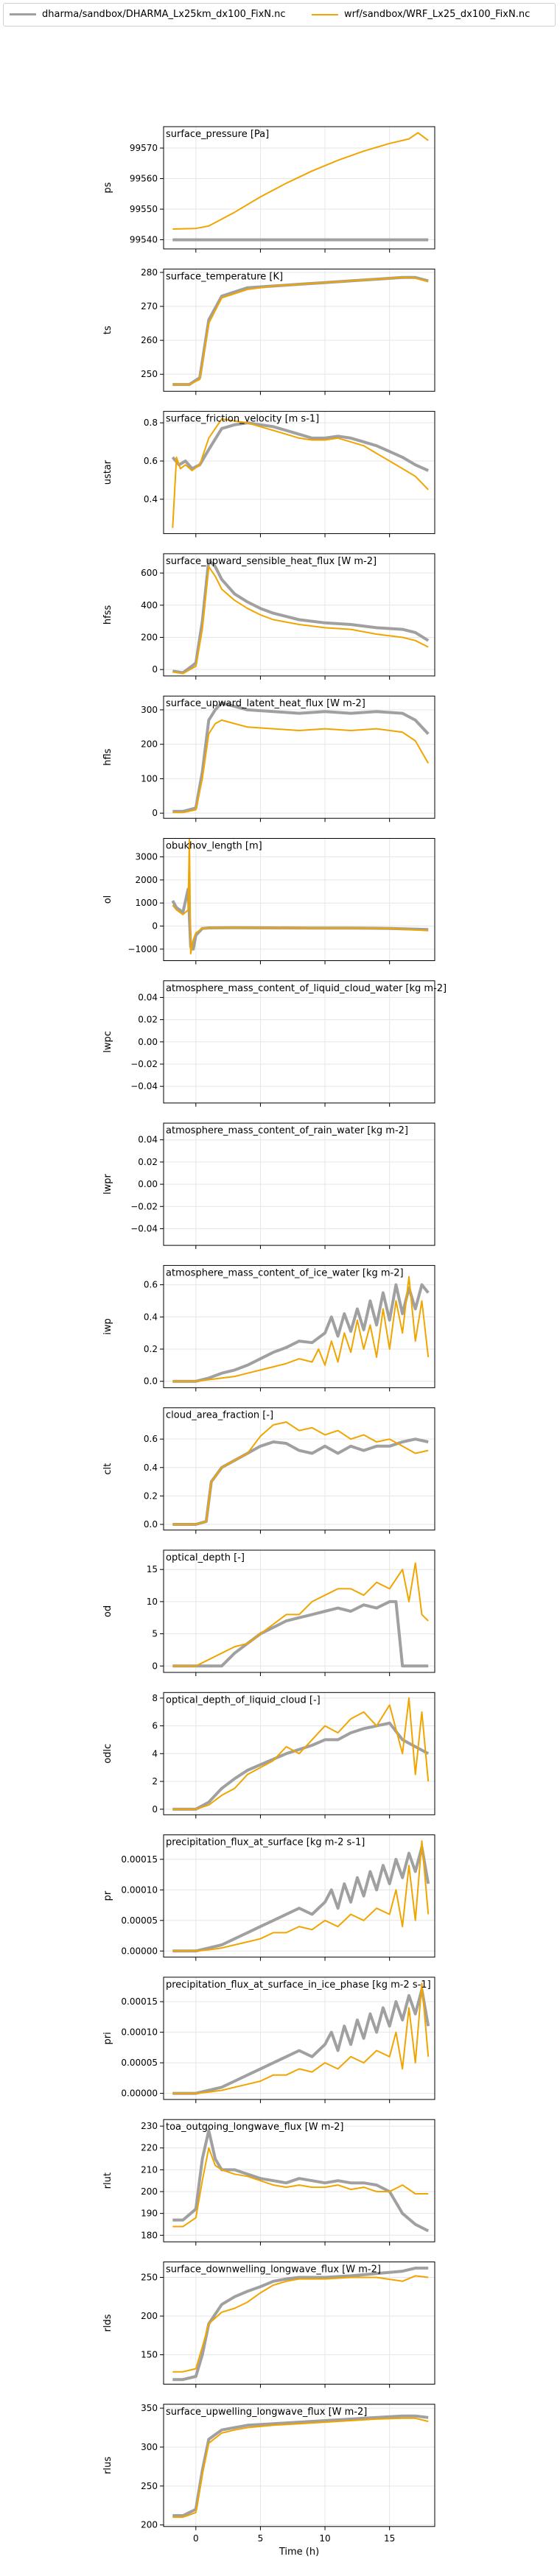 The height and width of the screenshot is (2576, 560). I want to click on y-axis-label: rlus, so click(107, 2465).